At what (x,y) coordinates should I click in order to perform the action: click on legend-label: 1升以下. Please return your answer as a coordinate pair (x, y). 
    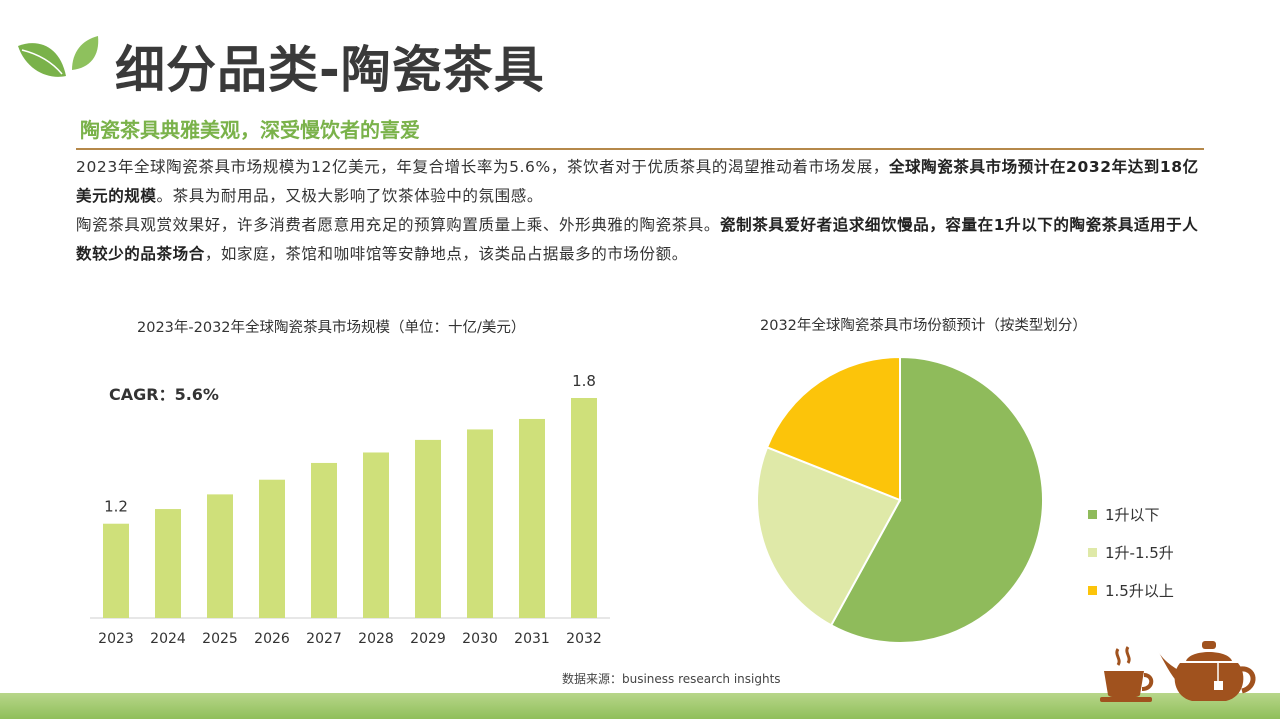
    Looking at the image, I should click on (1132, 515).